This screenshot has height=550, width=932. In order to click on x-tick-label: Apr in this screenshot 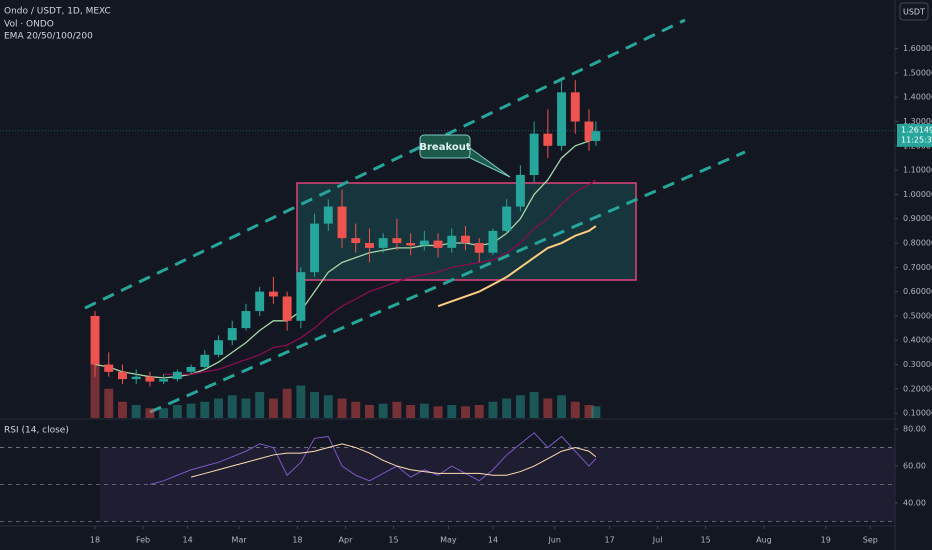, I will do `click(346, 540)`.